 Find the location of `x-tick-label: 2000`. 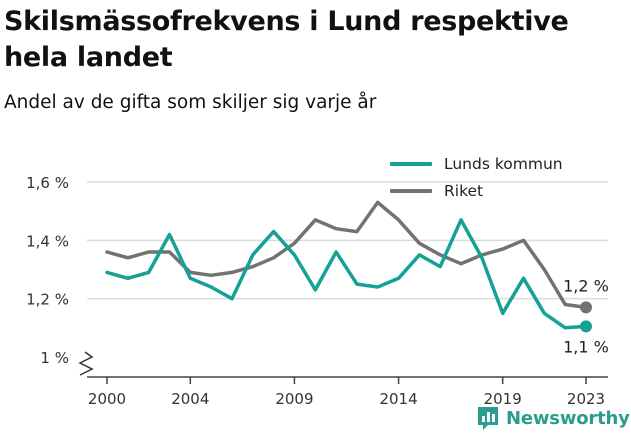

x-tick-label: 2000 is located at coordinates (107, 399).